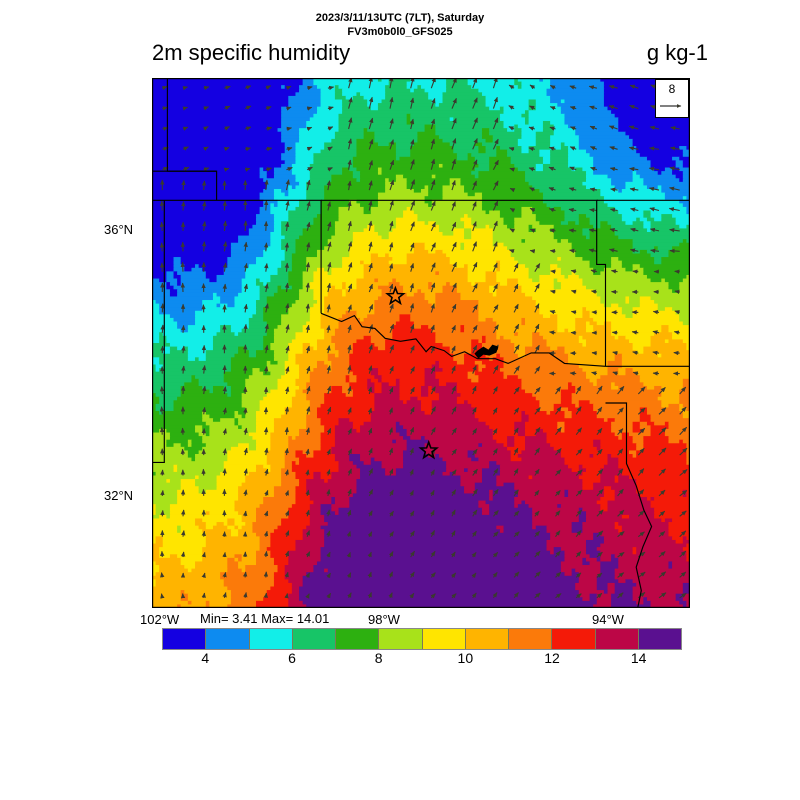 This screenshot has height=800, width=800. Describe the element at coordinates (119, 229) in the screenshot. I see `ytick-label-36N: 36°N` at that location.